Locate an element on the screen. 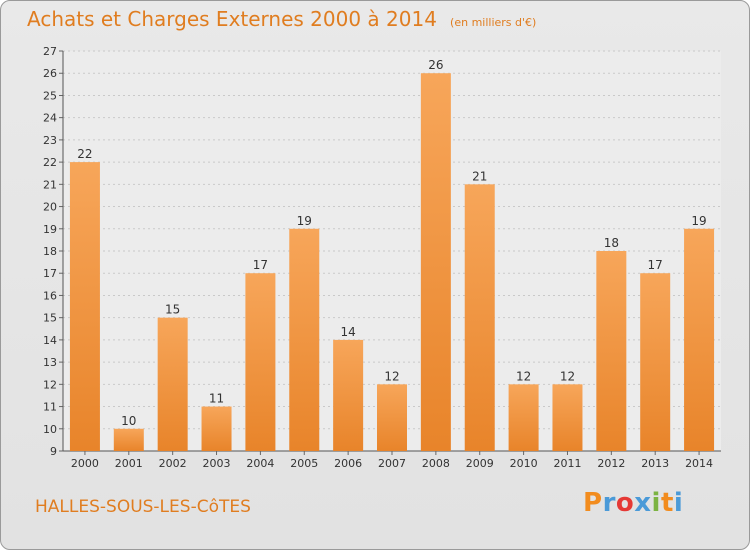  bar-value-label: 15 is located at coordinates (172, 310).